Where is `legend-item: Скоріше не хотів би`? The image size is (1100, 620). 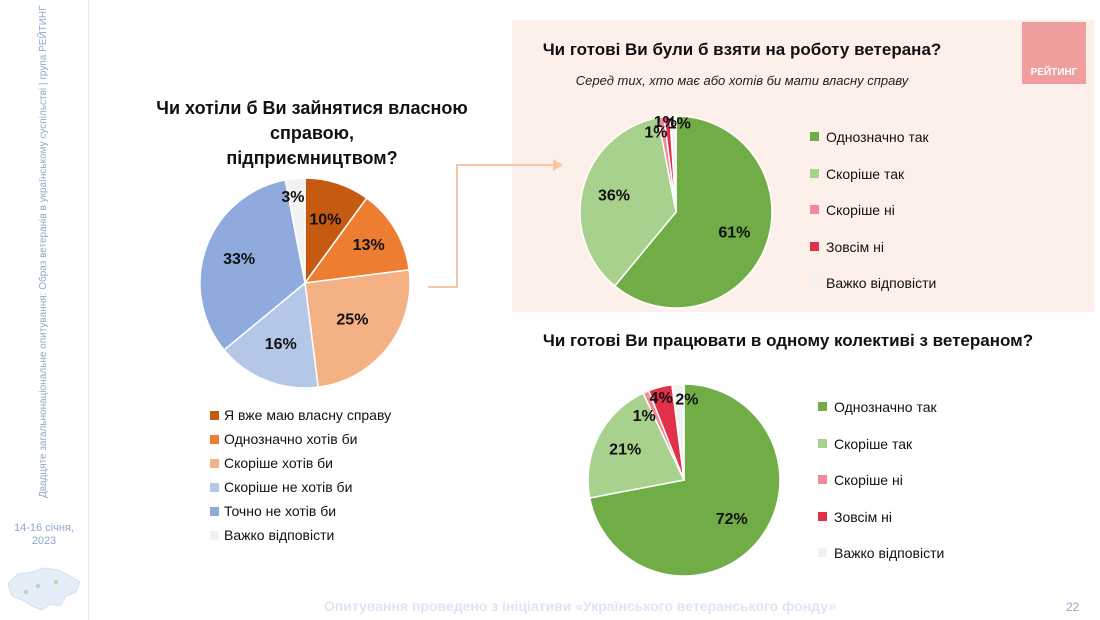 legend-item: Скоріше не хотів би is located at coordinates (300, 487).